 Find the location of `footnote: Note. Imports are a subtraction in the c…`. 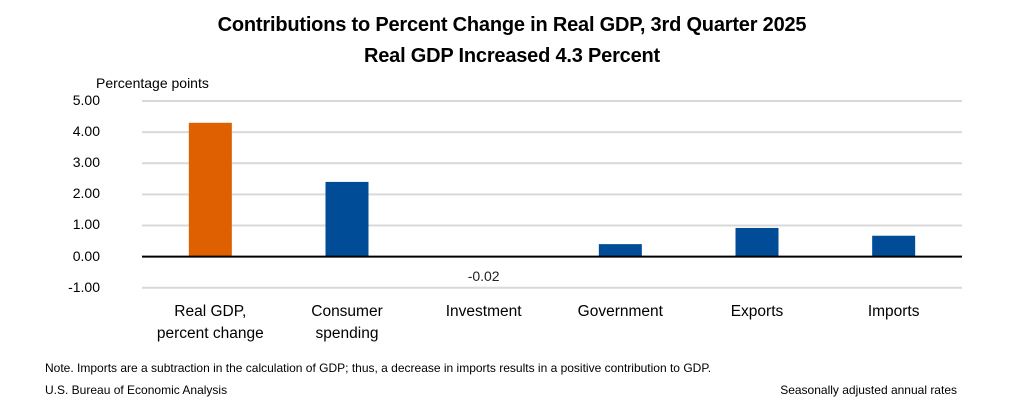

footnote: Note. Imports are a subtraction in the c… is located at coordinates (378, 368).